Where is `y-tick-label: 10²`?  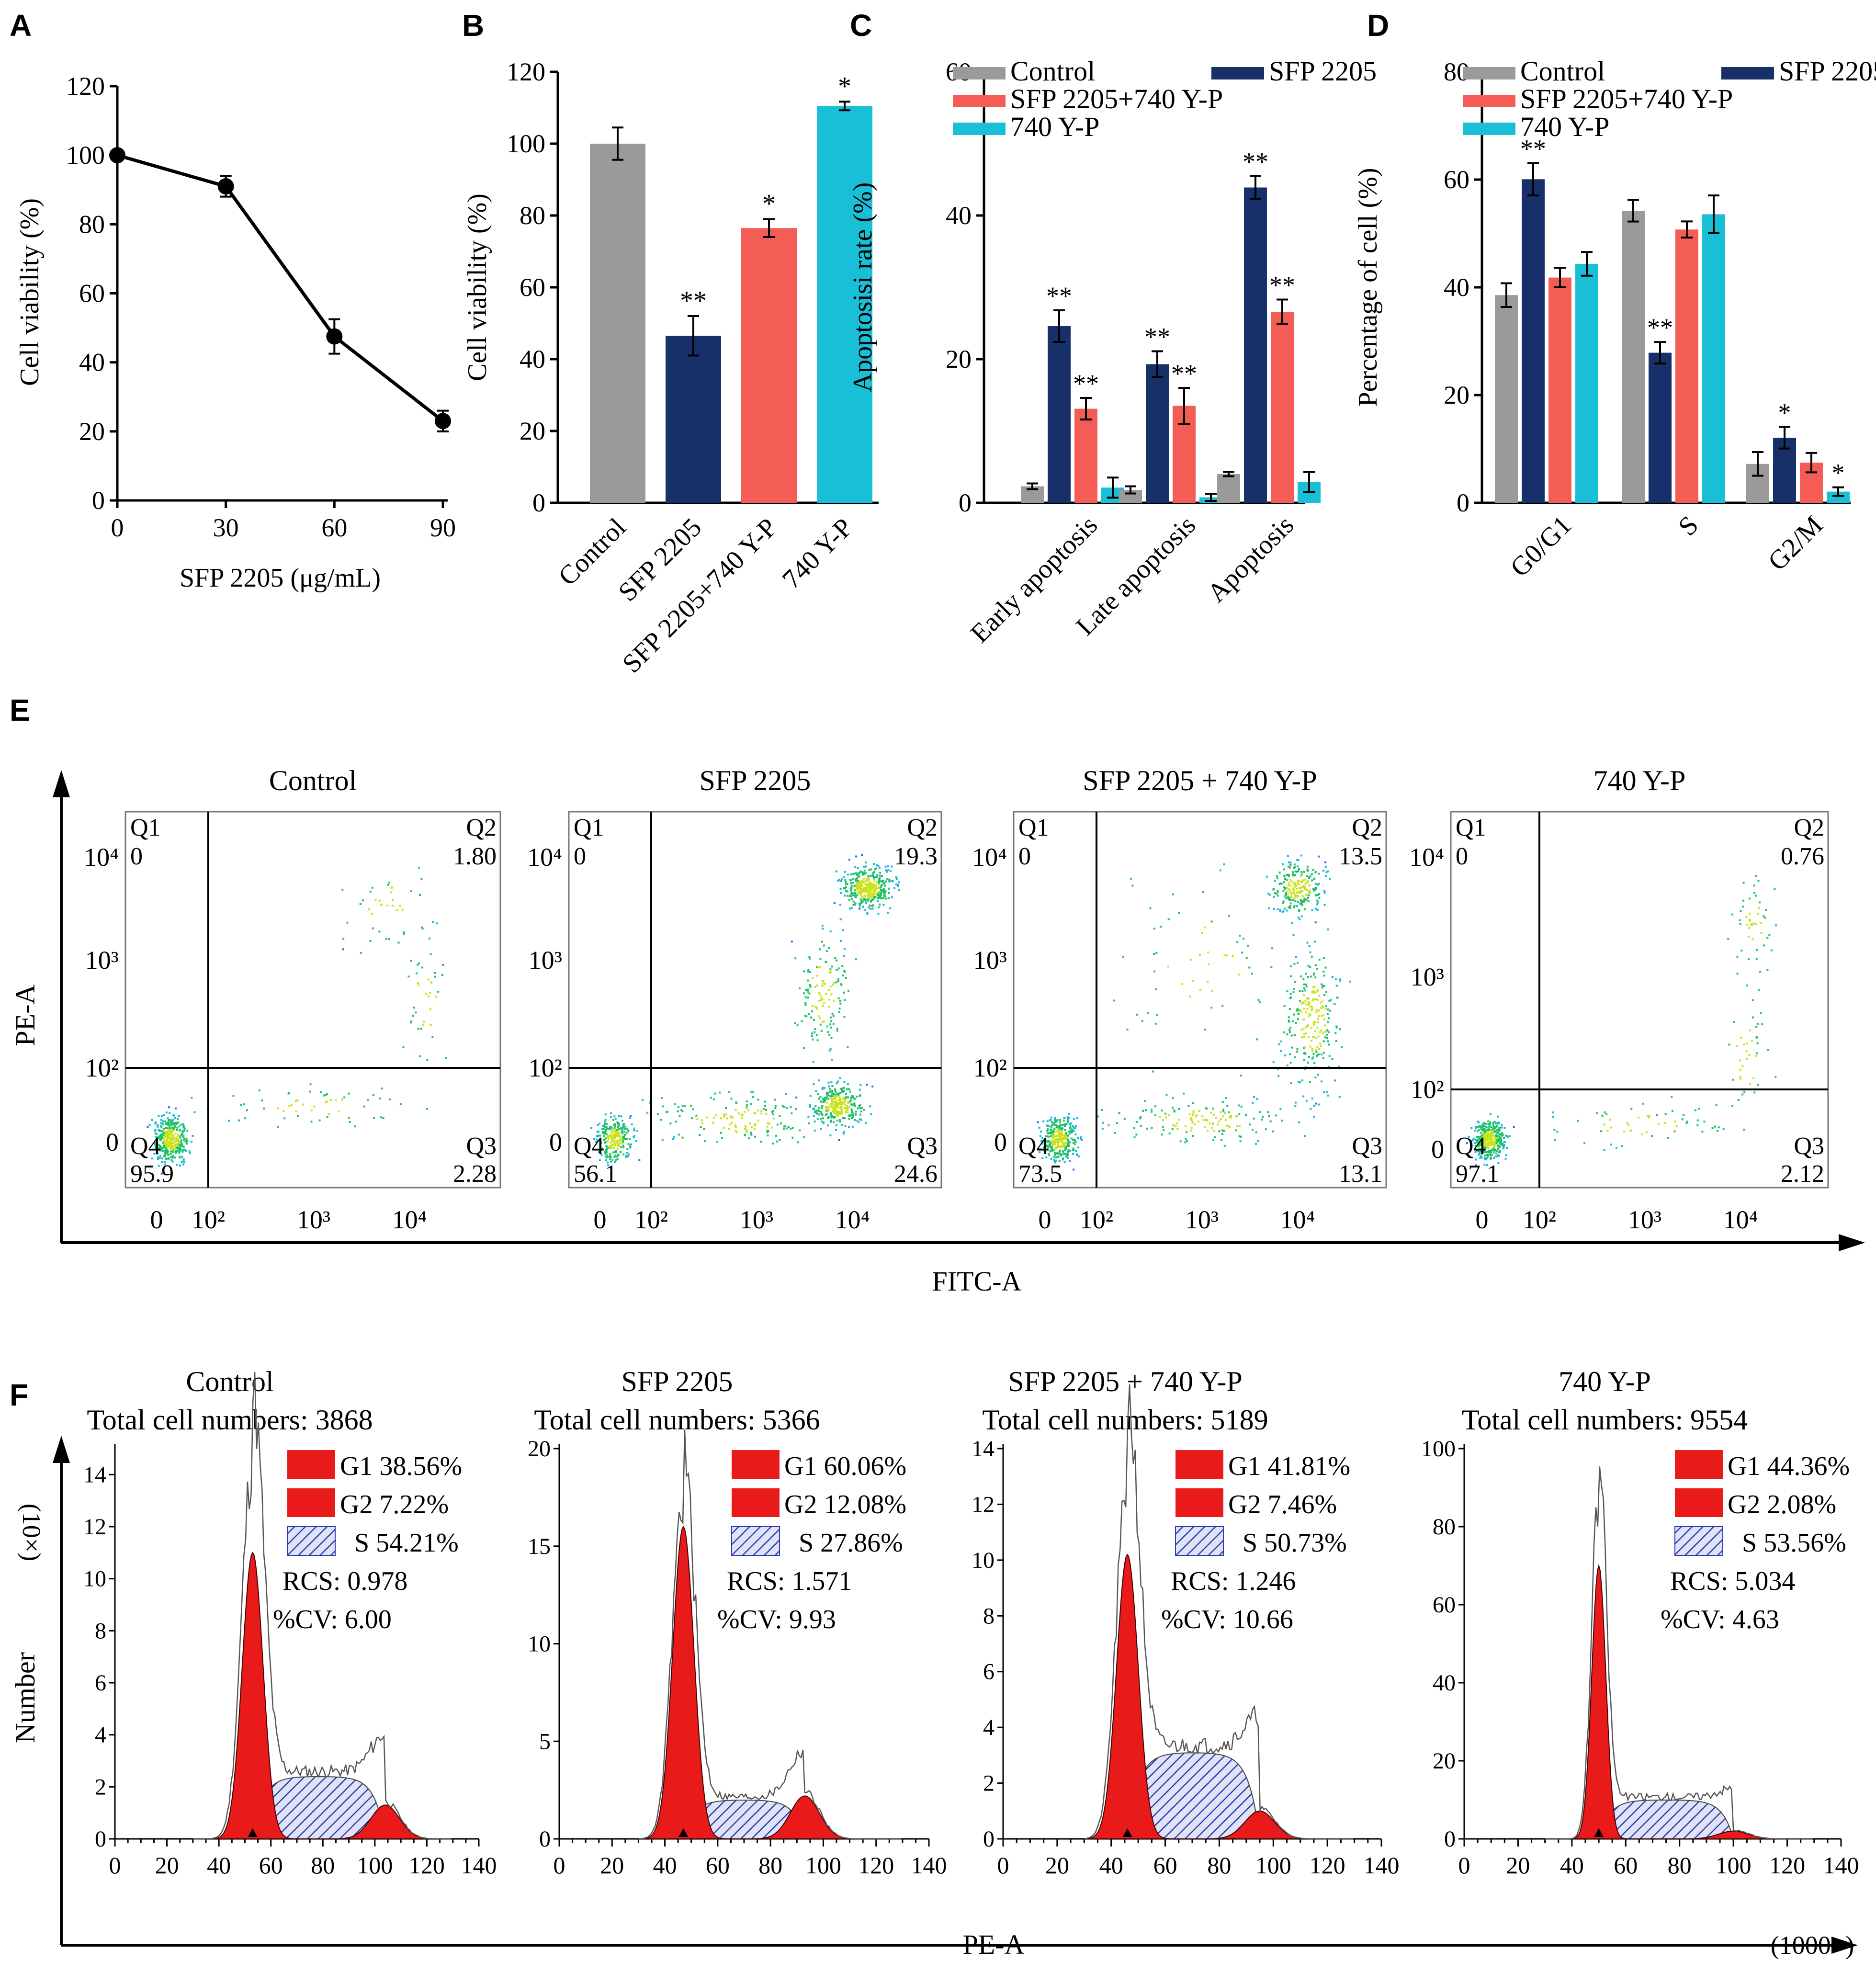 y-tick-label: 10² is located at coordinates (1428, 1089).